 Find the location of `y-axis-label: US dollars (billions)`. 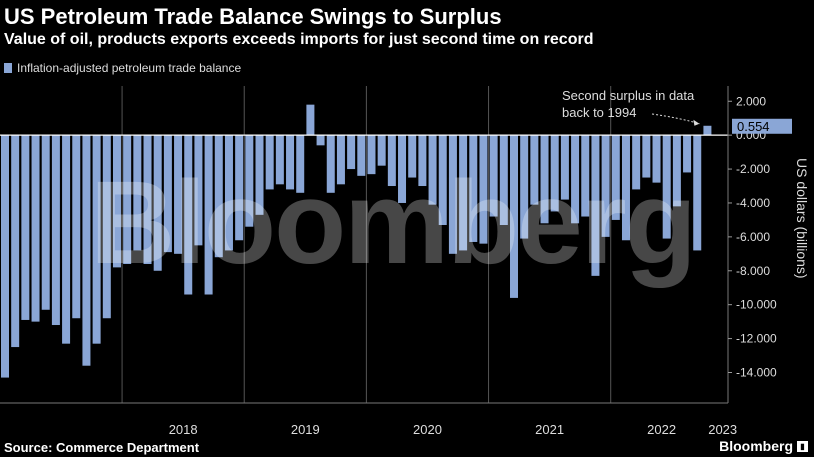

y-axis-label: US dollars (billions) is located at coordinates (802, 218).